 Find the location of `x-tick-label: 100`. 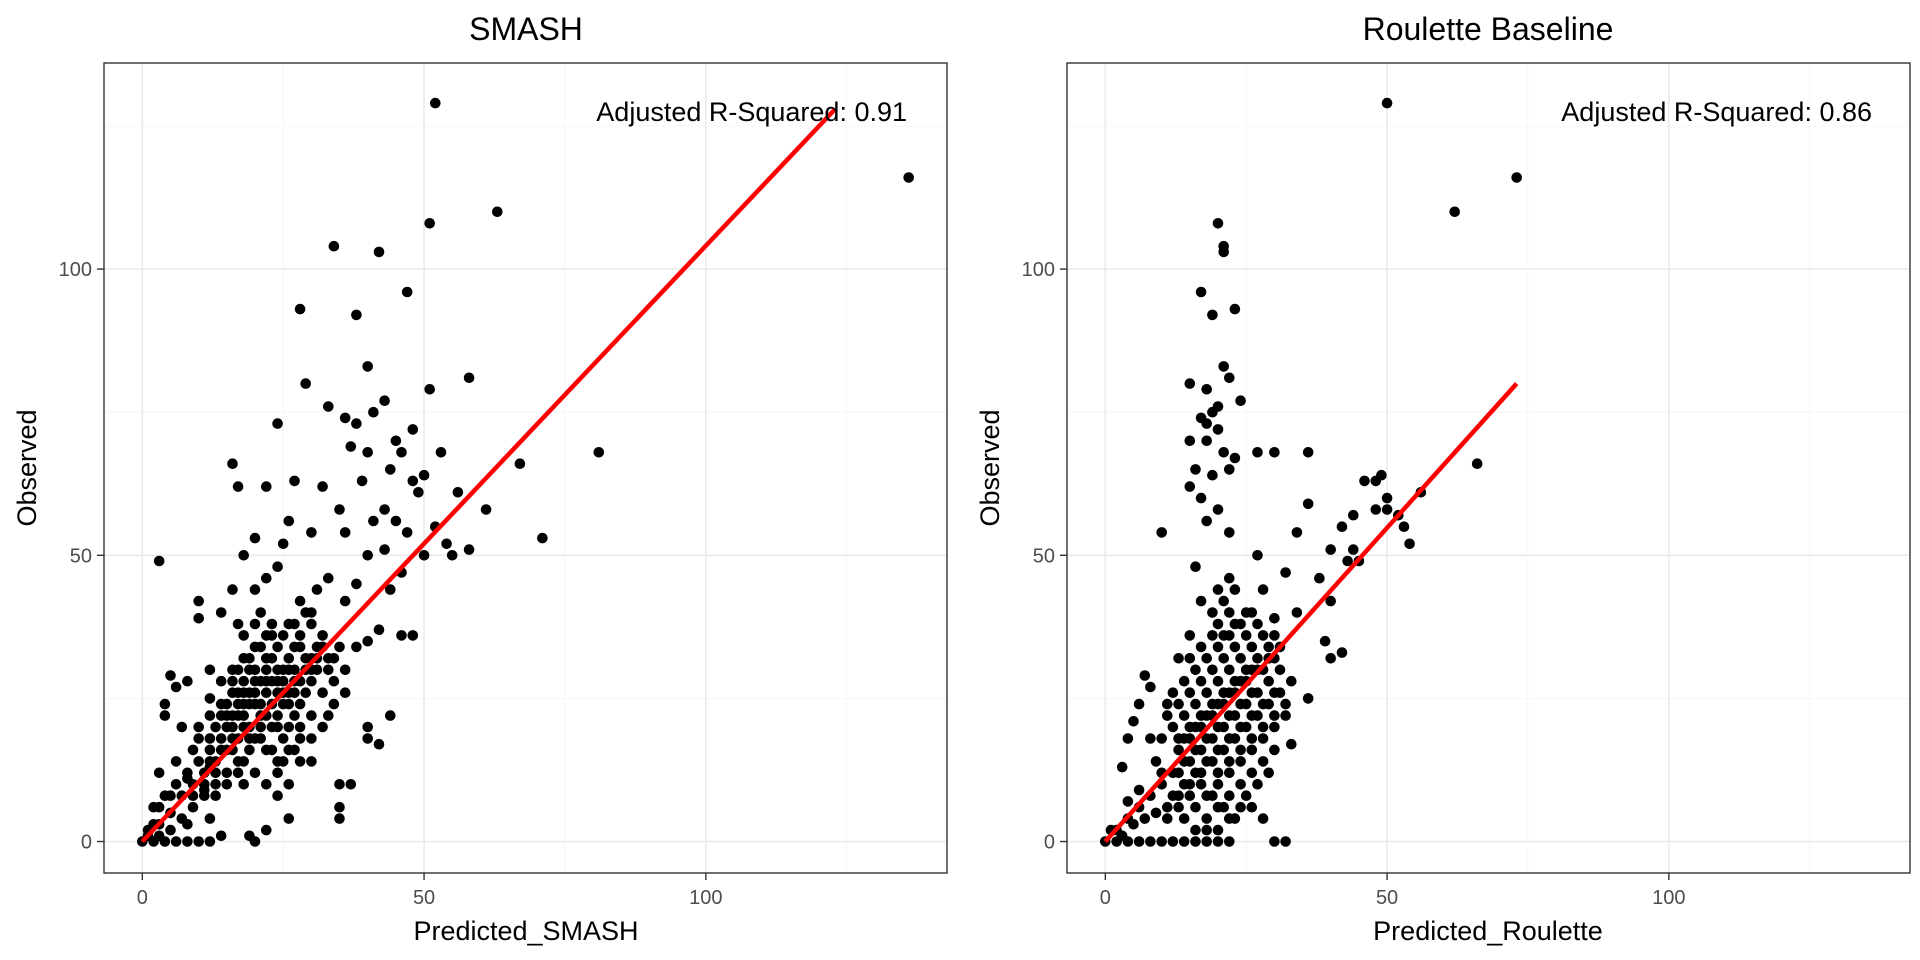

x-tick-label: 100 is located at coordinates (705, 898).